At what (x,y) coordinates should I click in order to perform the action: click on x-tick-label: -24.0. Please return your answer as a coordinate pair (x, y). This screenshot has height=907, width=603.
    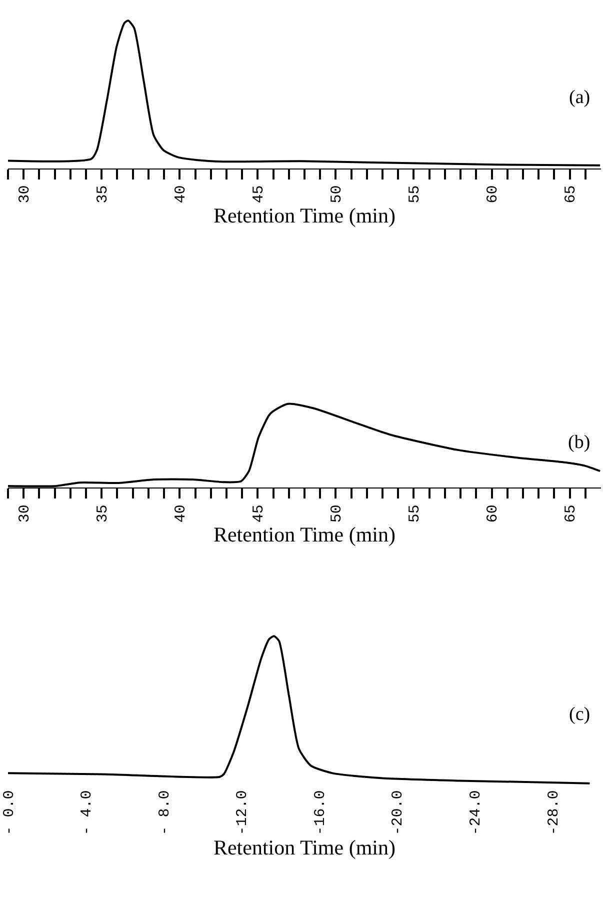
    Looking at the image, I should click on (475, 813).